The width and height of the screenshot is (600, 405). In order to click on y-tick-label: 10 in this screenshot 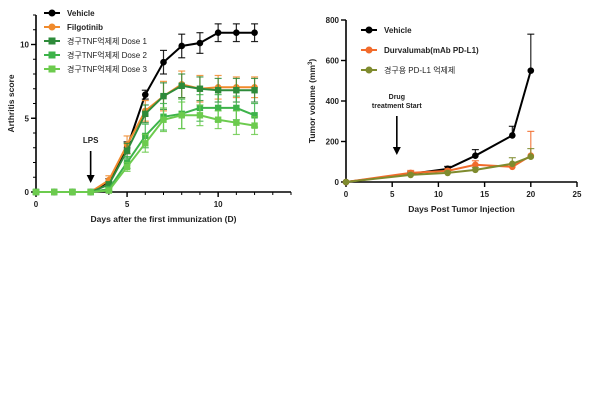, I will do `click(24, 45)`.